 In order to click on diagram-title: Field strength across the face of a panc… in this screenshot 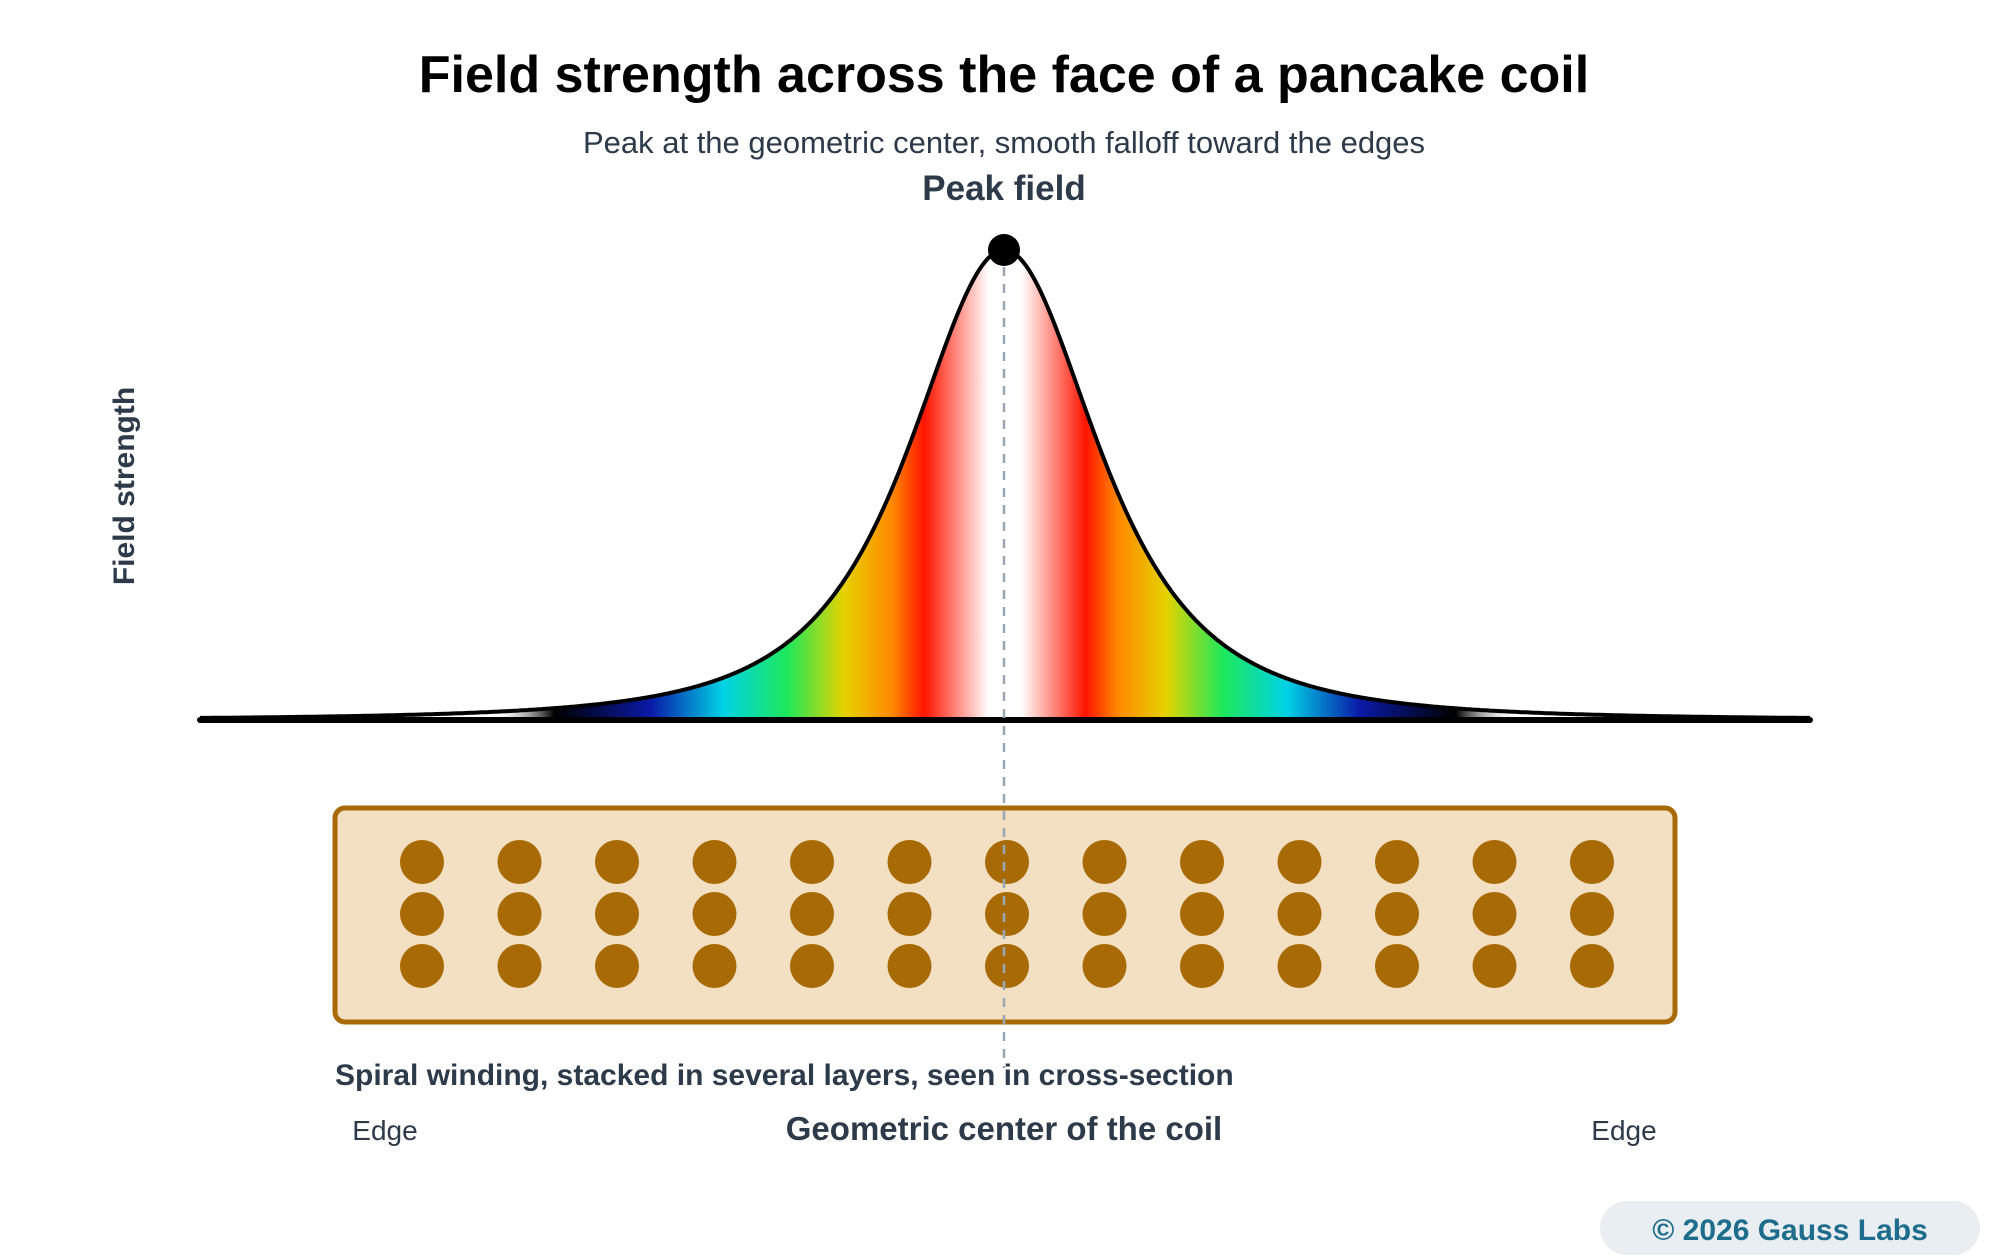, I will do `click(1004, 75)`.